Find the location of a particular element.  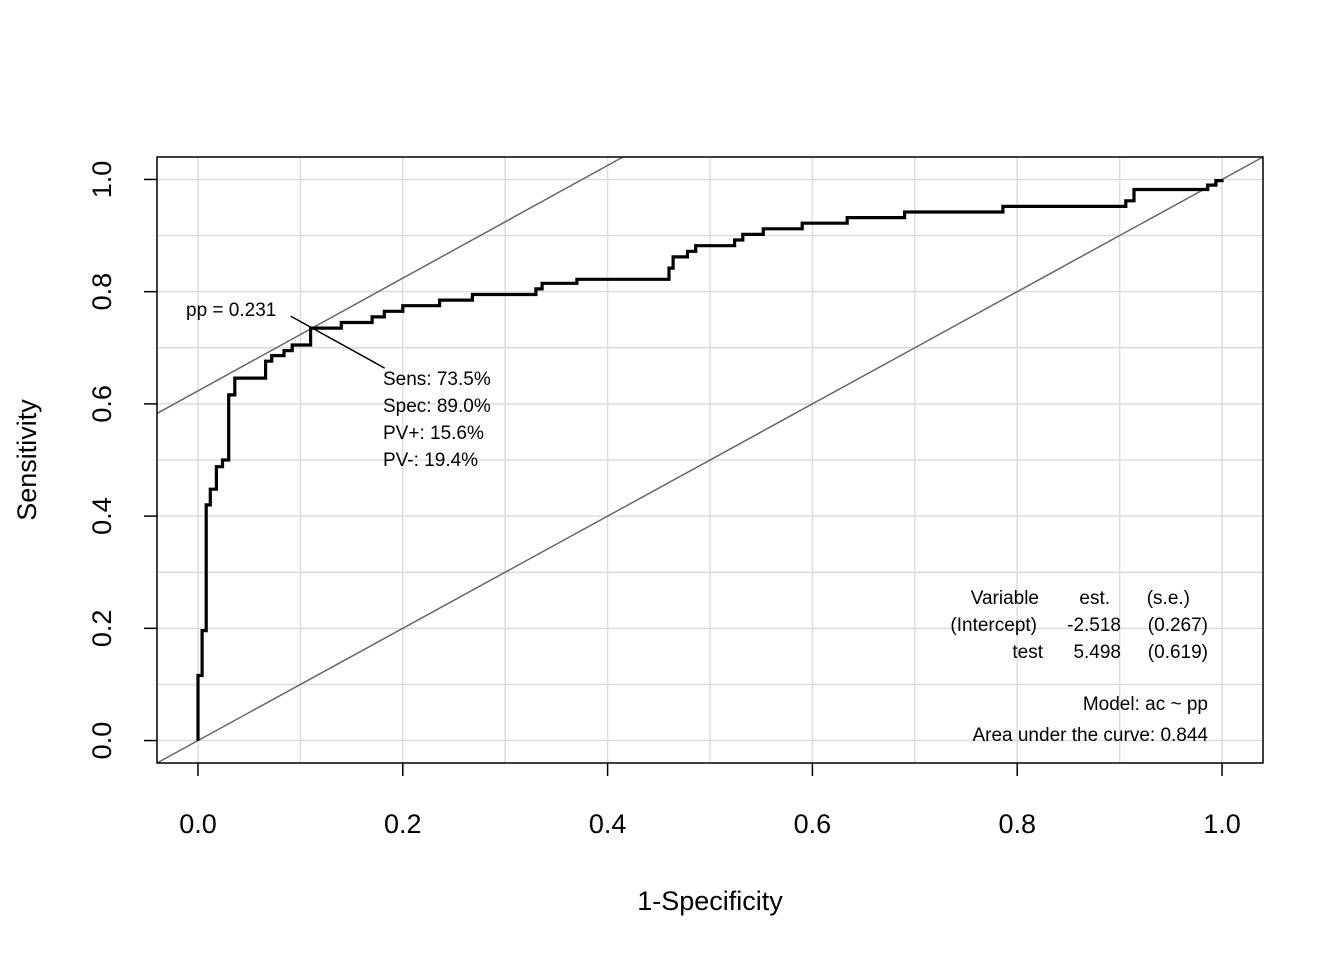

x-axis-title: 1-Specificity is located at coordinates (710, 901).